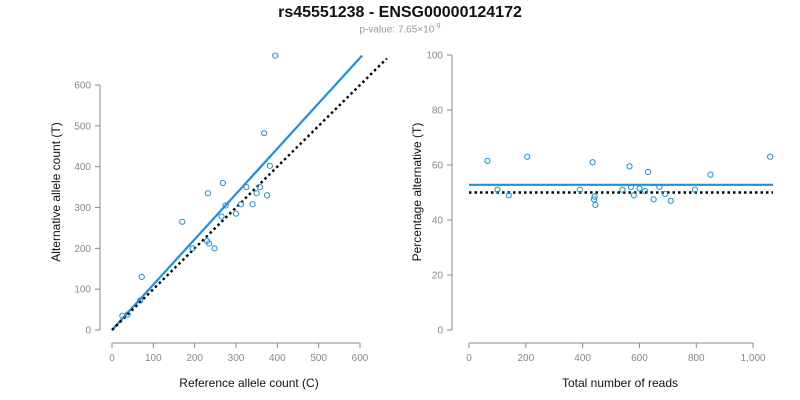  What do you see at coordinates (153, 358) in the screenshot?
I see `x-tick-label: 100` at bounding box center [153, 358].